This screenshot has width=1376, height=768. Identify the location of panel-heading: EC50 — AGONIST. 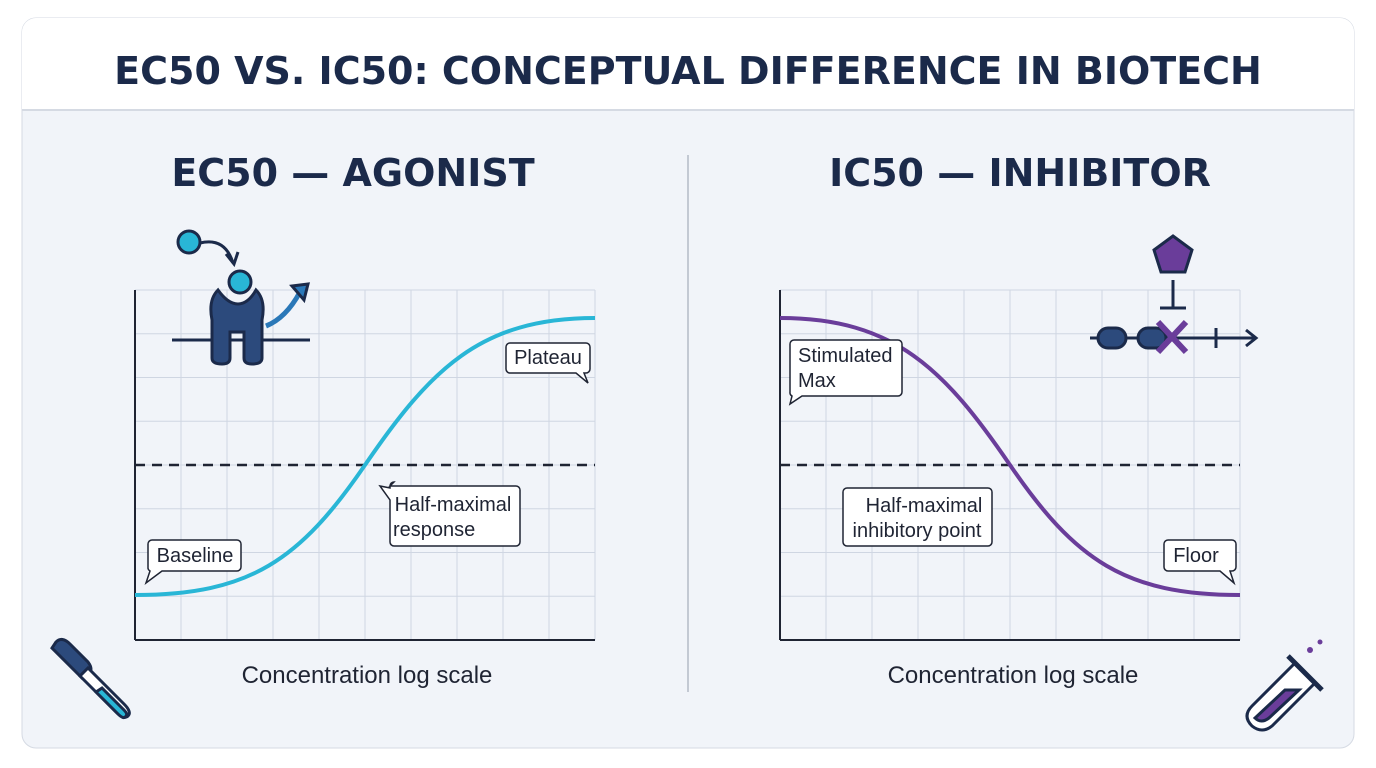
(352, 173).